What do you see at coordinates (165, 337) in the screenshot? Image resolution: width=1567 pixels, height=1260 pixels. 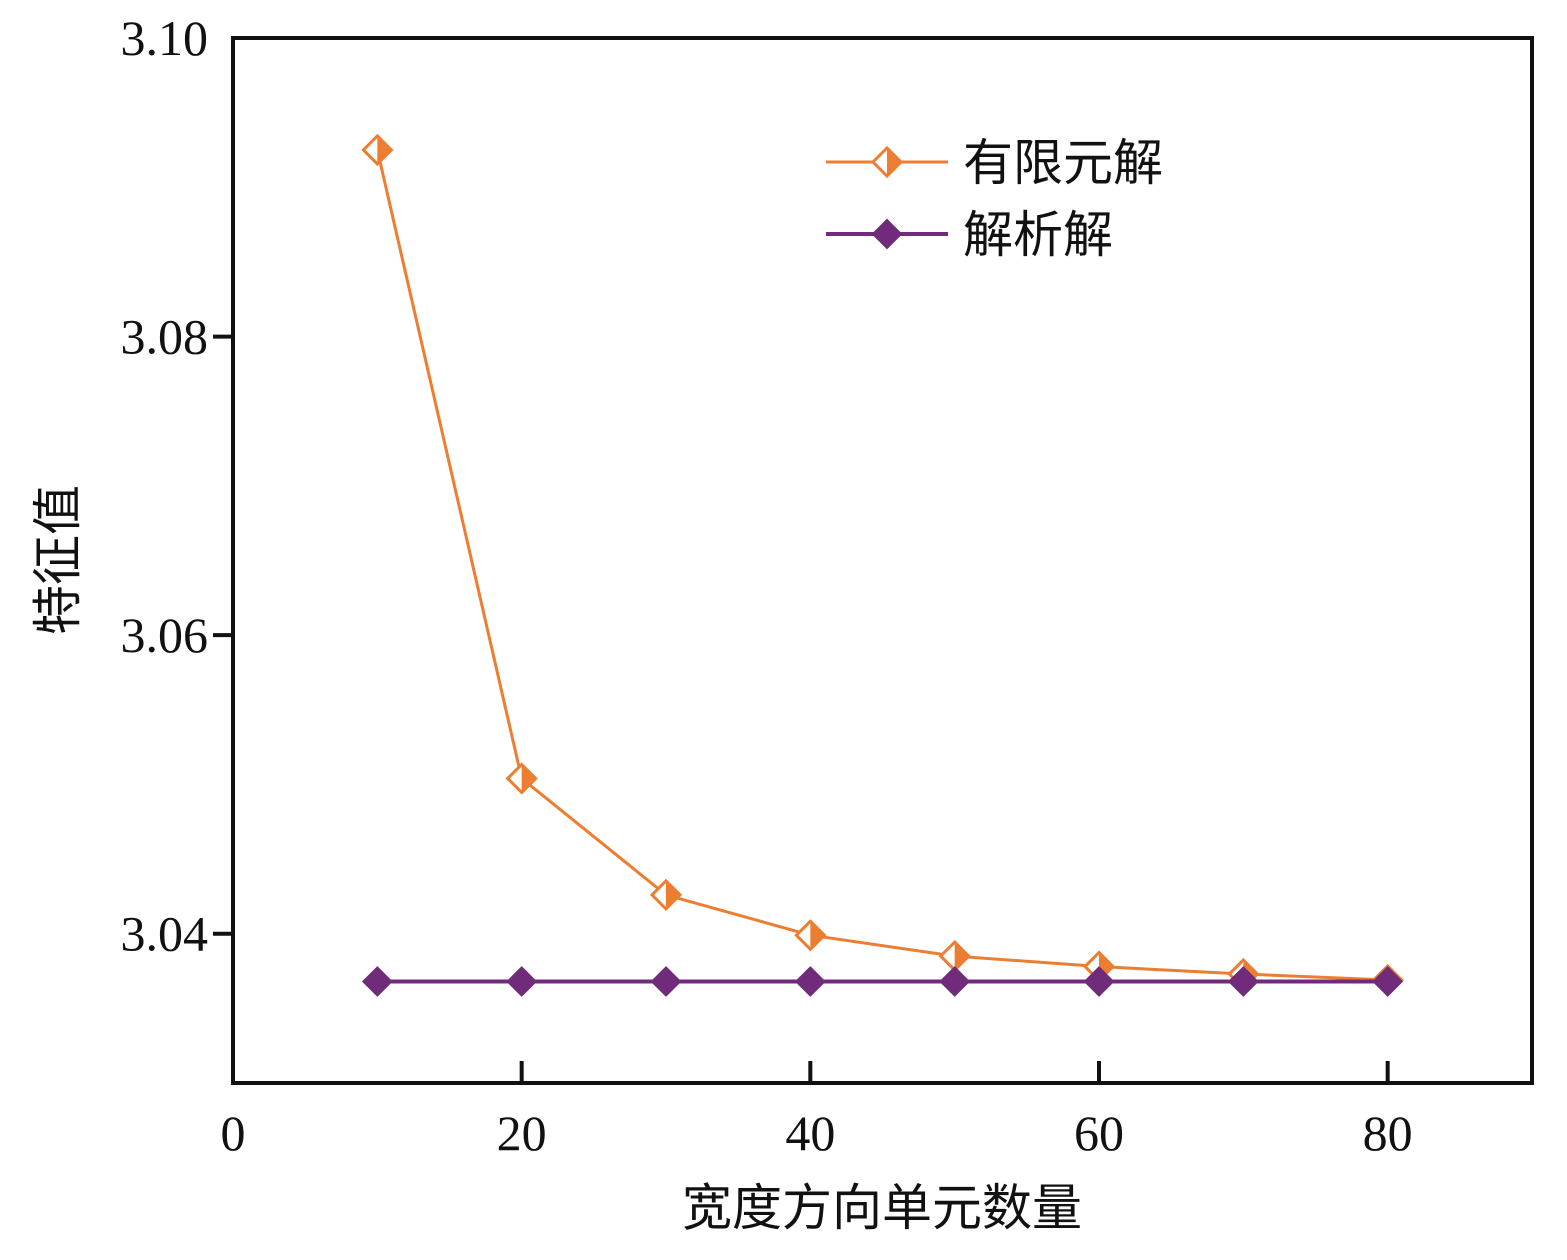 I see `y-tick-label: 3.08` at bounding box center [165, 337].